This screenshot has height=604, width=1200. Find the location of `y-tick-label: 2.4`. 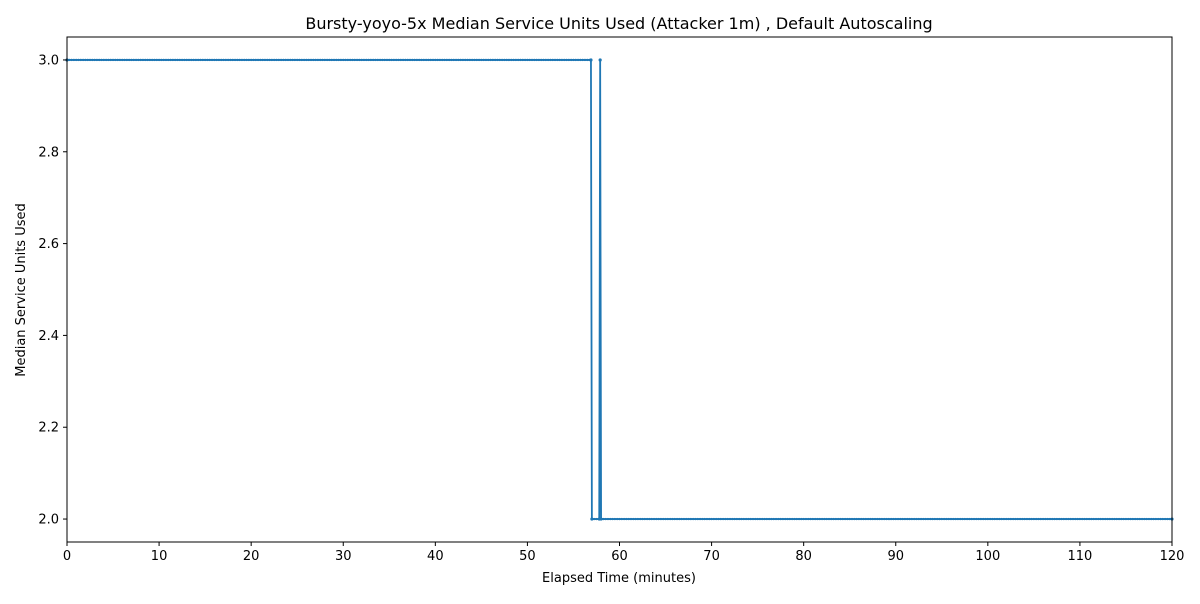

y-tick-label: 2.4 is located at coordinates (48, 336).